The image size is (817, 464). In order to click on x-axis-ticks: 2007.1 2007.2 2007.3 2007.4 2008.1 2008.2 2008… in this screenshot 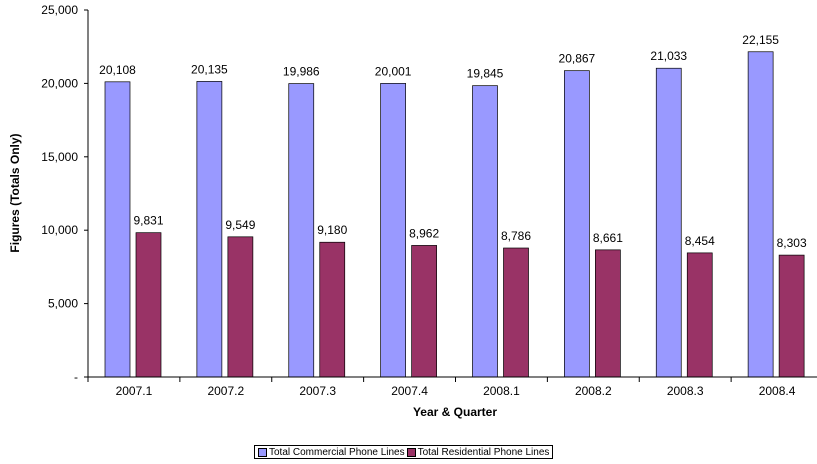, I will do `click(441, 387)`.